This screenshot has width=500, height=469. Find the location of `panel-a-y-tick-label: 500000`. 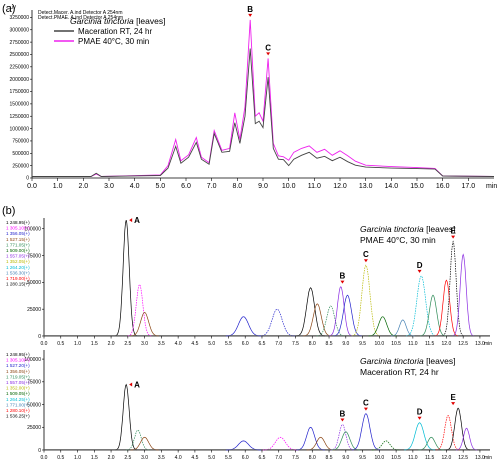

panel-a-y-tick-label: 500000 is located at coordinates (20, 154).